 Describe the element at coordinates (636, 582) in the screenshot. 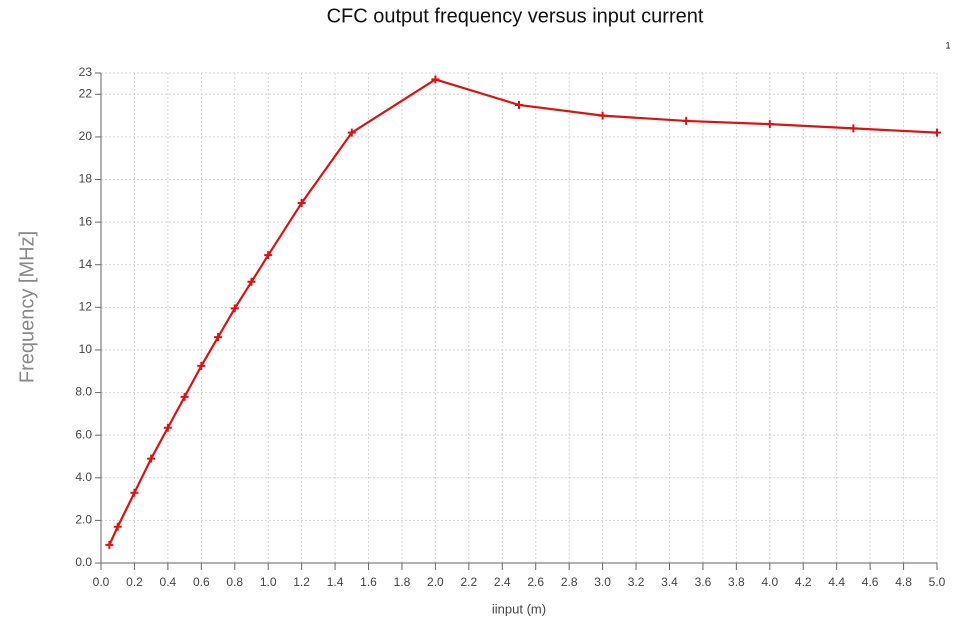

I see `x-tick-label: 3.2` at that location.